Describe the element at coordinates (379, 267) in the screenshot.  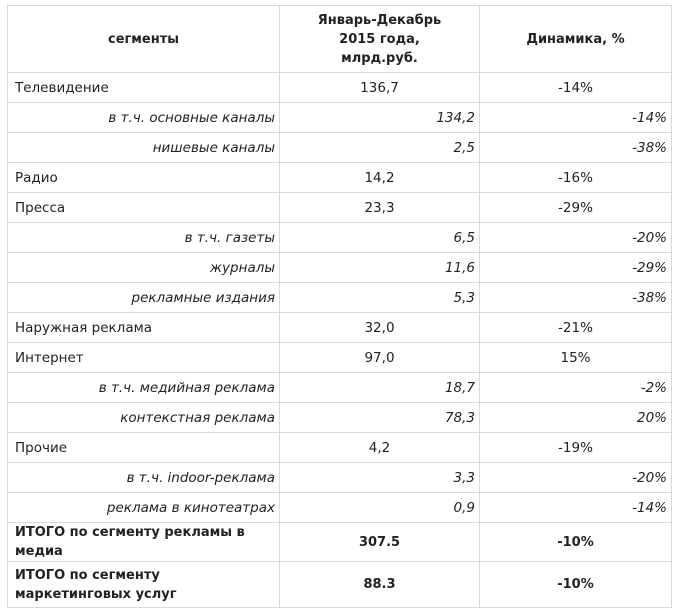
I see `value-cell: 11,6` at that location.